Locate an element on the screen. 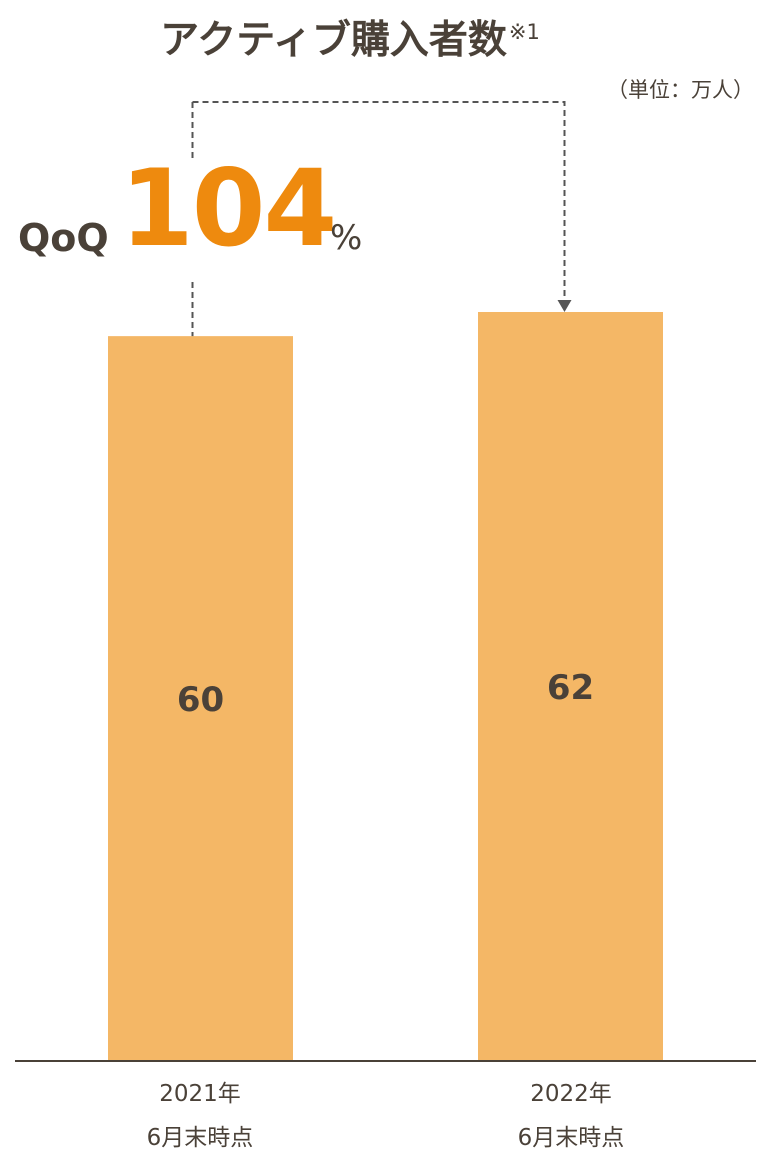 This screenshot has width=762, height=1161. connector-arrowhead is located at coordinates (564, 306).